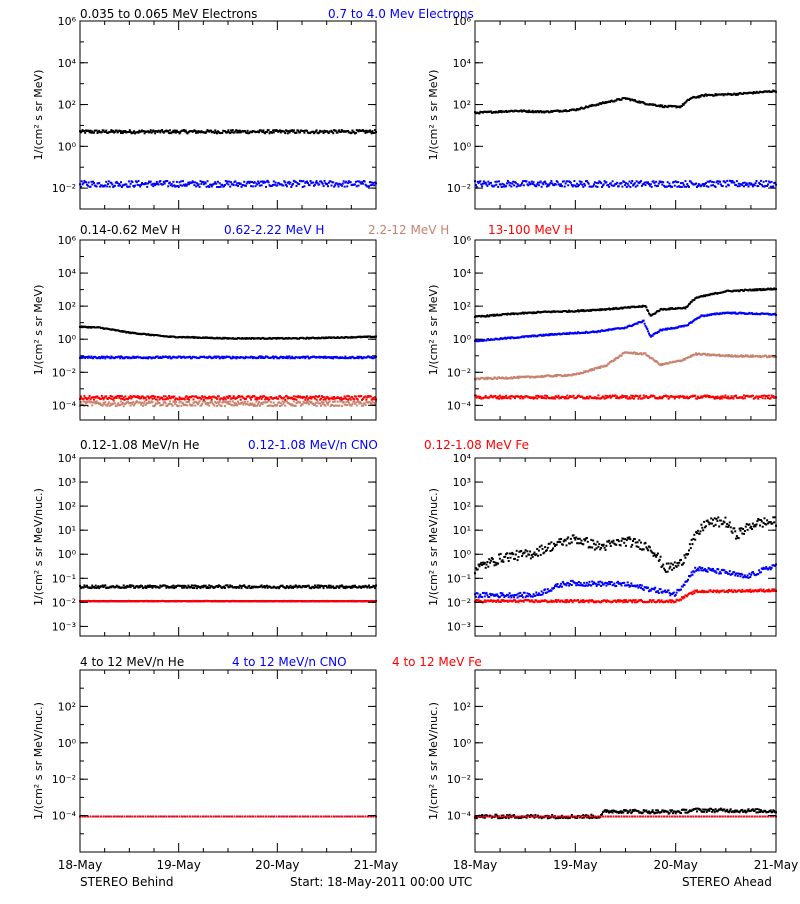  I want to click on y-tick-label: 10⁻⁴, so click(64, 405).